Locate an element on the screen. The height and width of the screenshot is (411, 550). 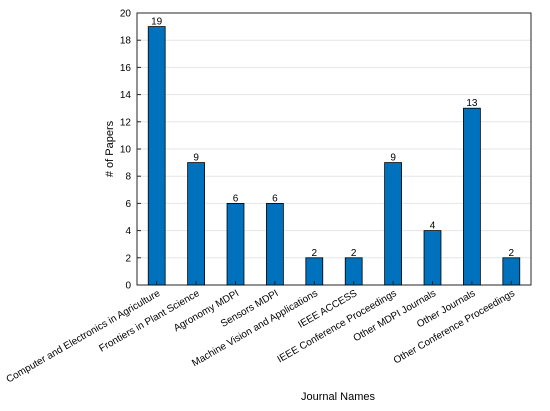
y-tick-label: 20 is located at coordinates (126, 14).